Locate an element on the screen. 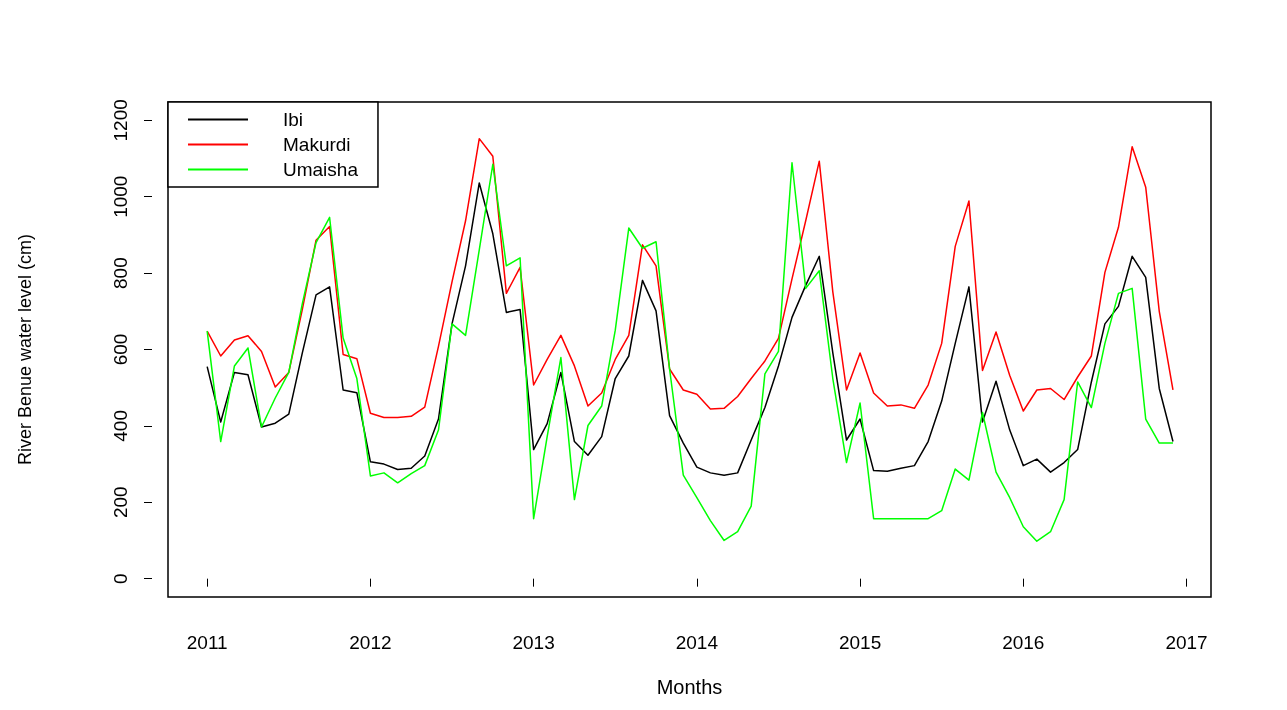  y-tick-label: 1000 is located at coordinates (120, 196).